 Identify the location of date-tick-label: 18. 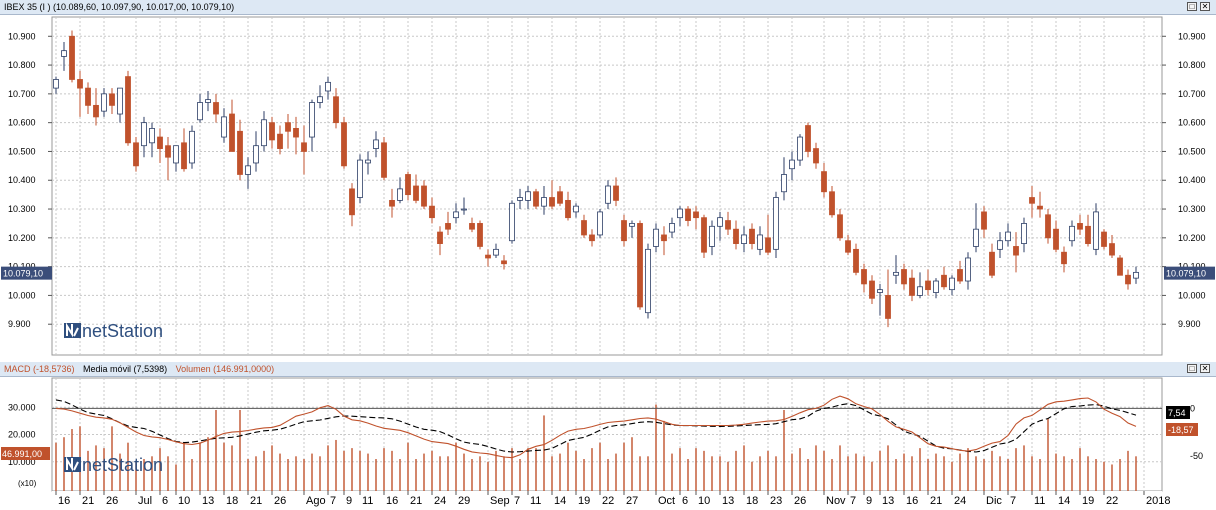
(232, 501).